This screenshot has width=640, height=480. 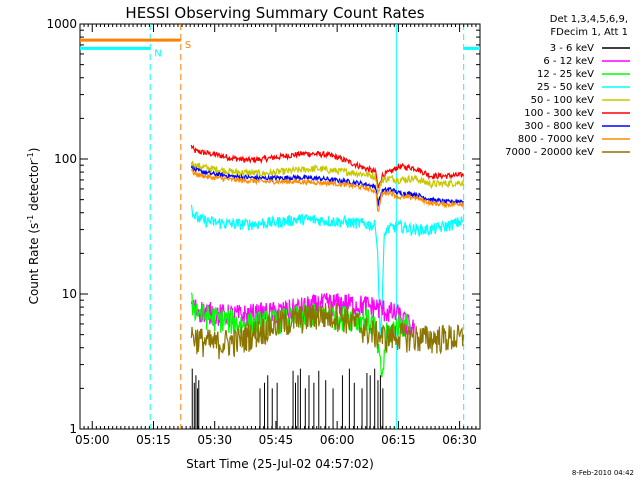 I want to click on y-axis-title: Count Rate (s-1 detector-1), so click(x=33, y=226).